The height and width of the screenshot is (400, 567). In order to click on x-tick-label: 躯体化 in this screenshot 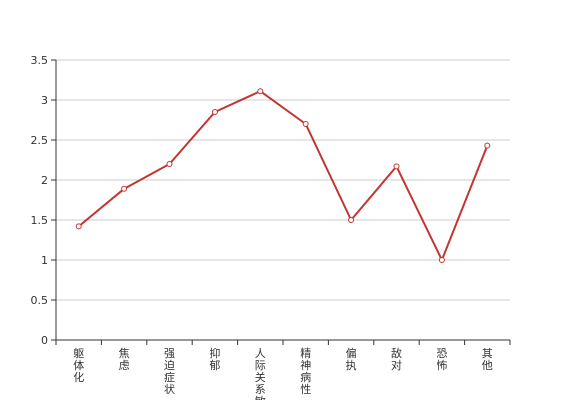, I will do `click(78, 365)`.